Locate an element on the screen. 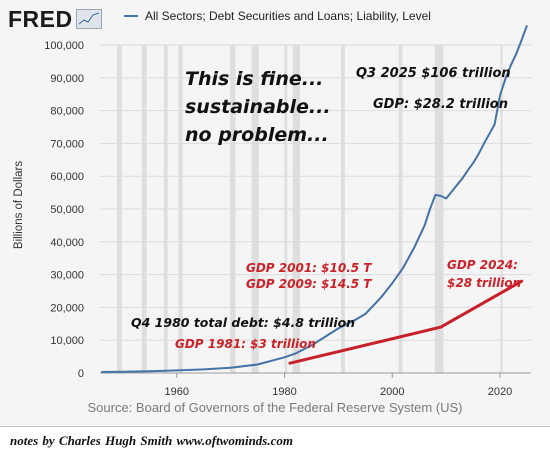  annotation-gdp-2024-value: $28 trillion is located at coordinates (484, 283).